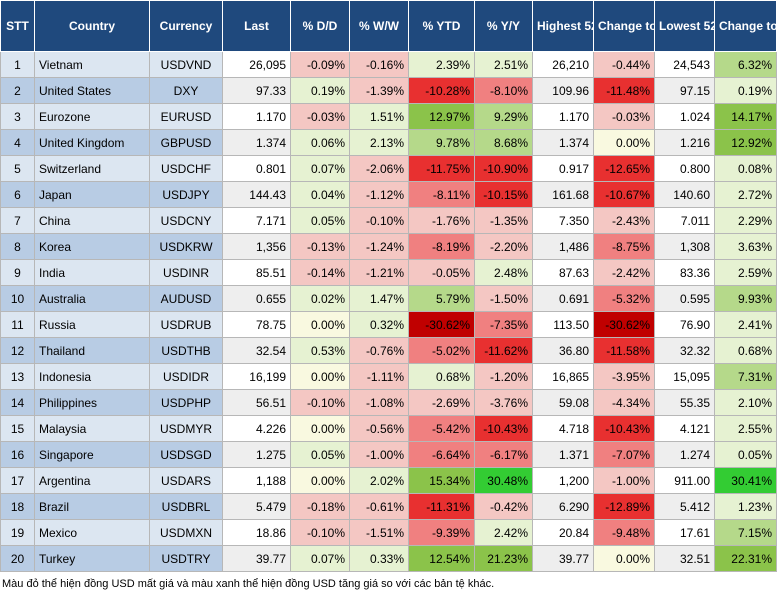 This screenshot has height=602, width=777. I want to click on cell-stt: 17, so click(17, 480).